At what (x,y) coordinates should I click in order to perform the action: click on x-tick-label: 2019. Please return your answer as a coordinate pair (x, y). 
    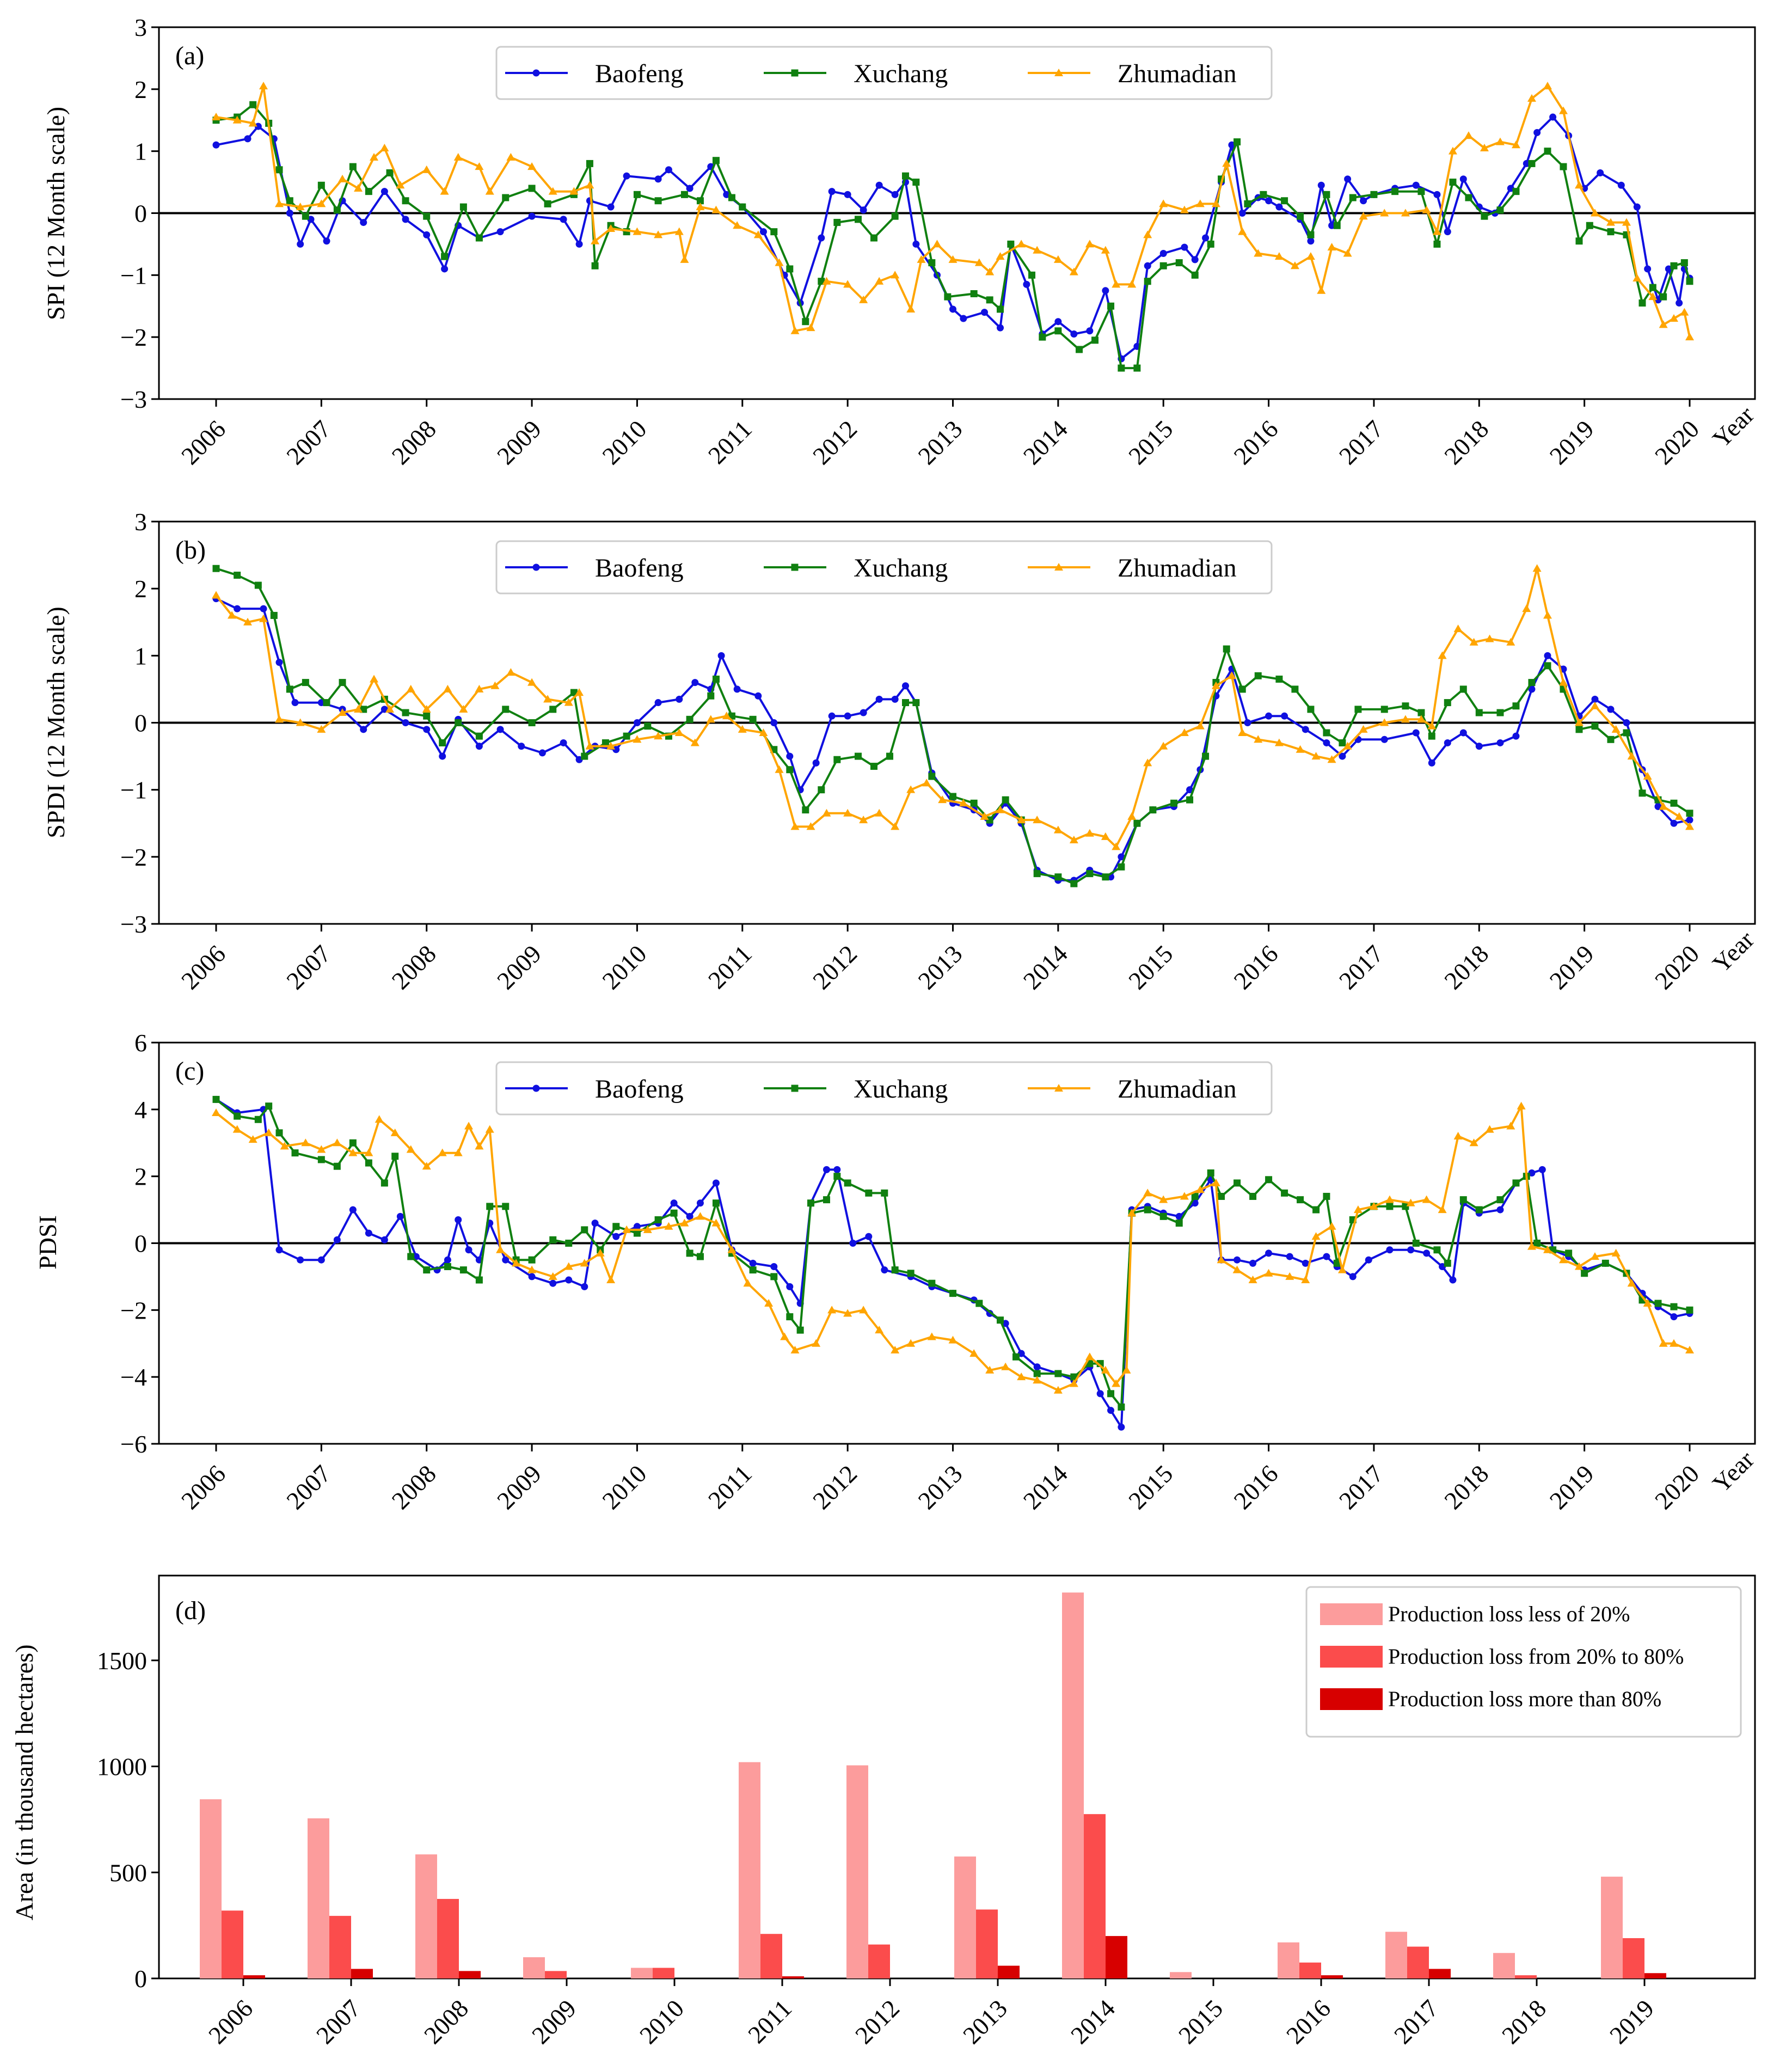
    Looking at the image, I should click on (1571, 967).